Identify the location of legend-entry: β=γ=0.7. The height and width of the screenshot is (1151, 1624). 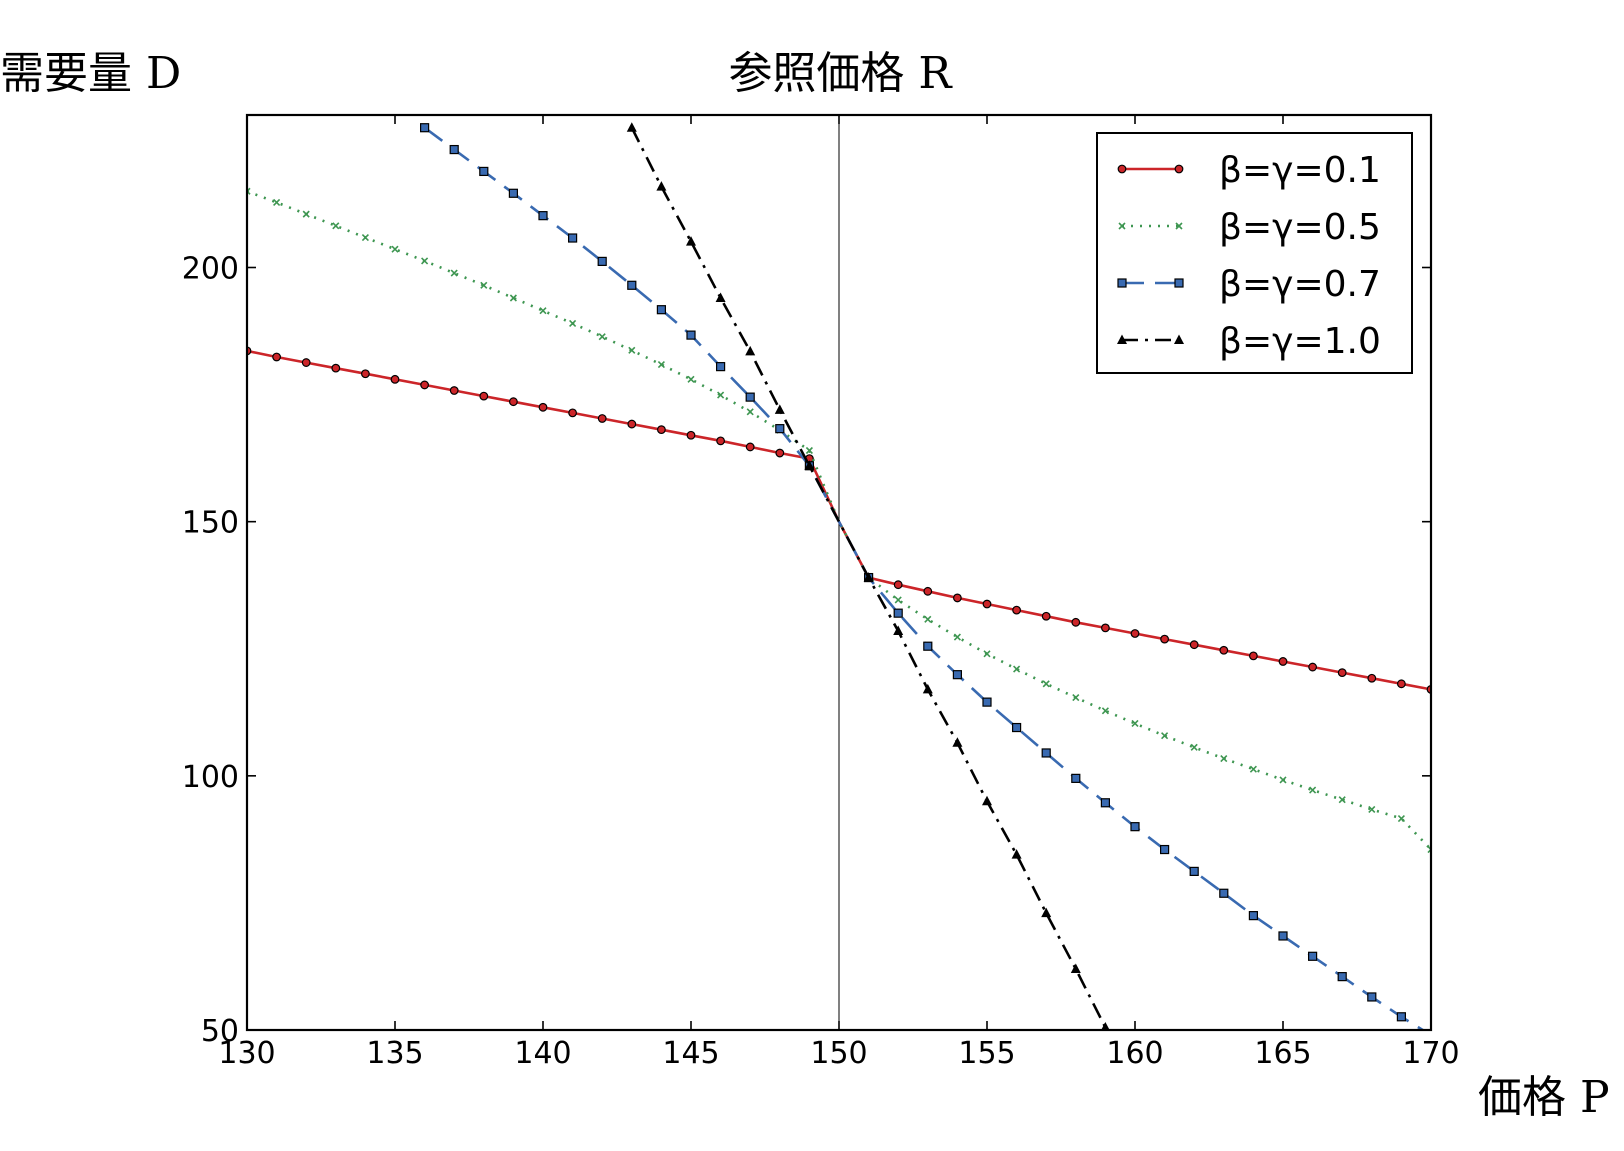
(1249, 284).